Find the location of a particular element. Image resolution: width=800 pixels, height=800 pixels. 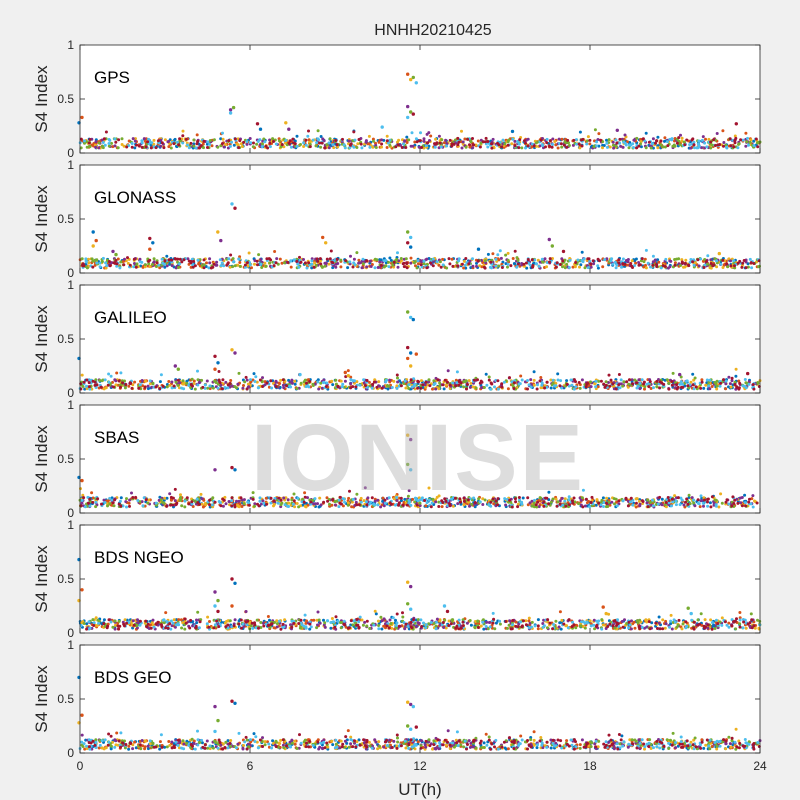

scatter-points-spikes is located at coordinates (406, 229).